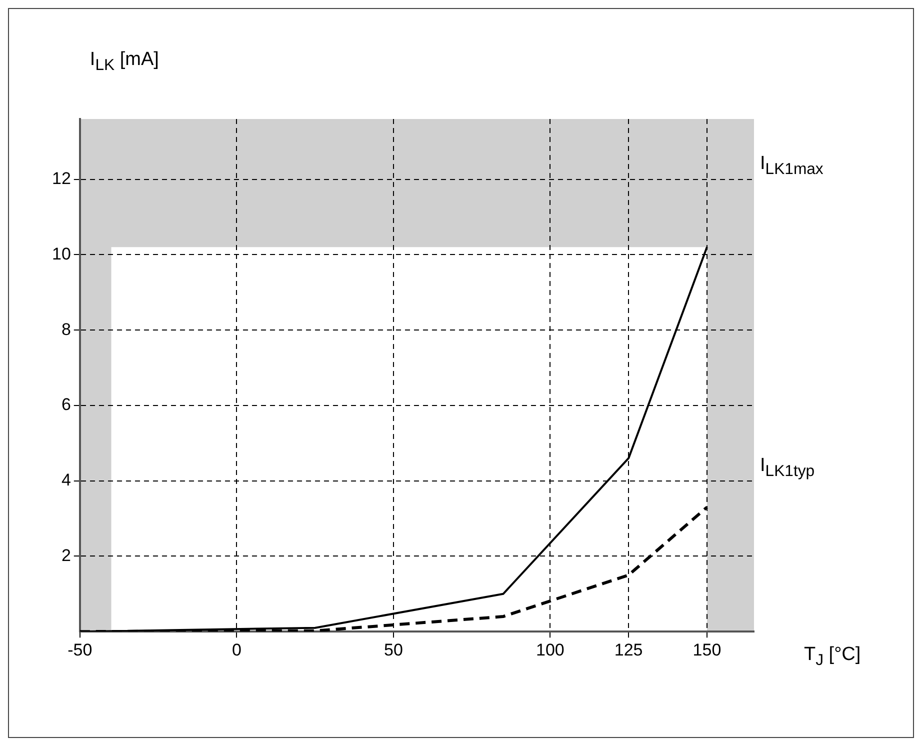 This screenshot has height=746, width=922. What do you see at coordinates (66, 404) in the screenshot?
I see `y-tick-label: 6` at bounding box center [66, 404].